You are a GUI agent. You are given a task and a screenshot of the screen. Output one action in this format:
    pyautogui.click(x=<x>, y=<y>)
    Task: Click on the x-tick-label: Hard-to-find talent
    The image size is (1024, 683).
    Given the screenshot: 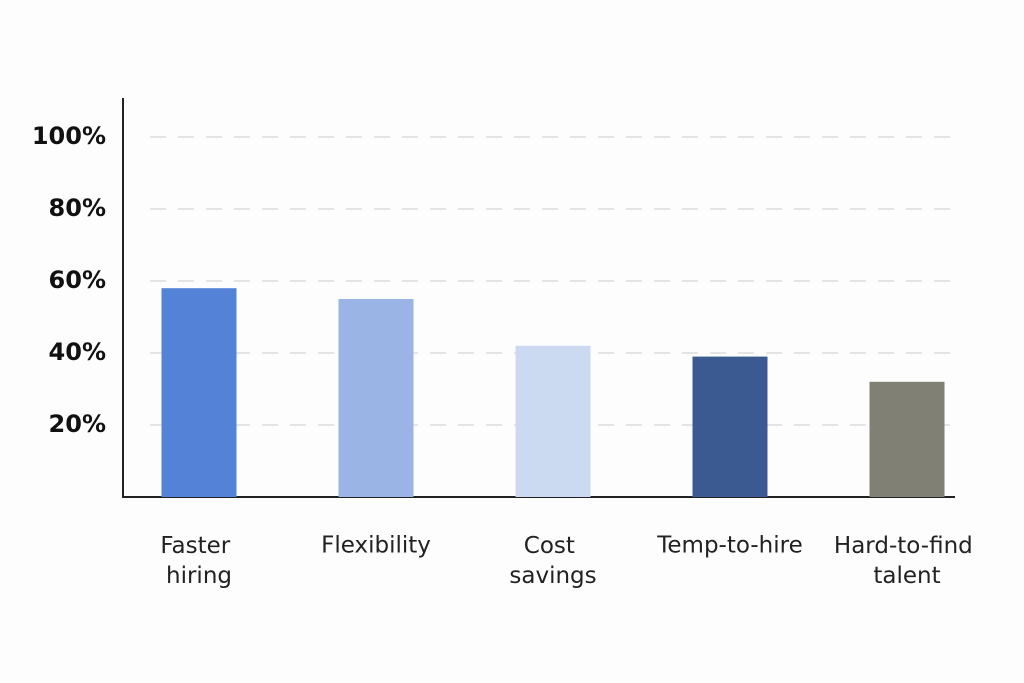 What is the action you would take?
    pyautogui.click(x=907, y=561)
    